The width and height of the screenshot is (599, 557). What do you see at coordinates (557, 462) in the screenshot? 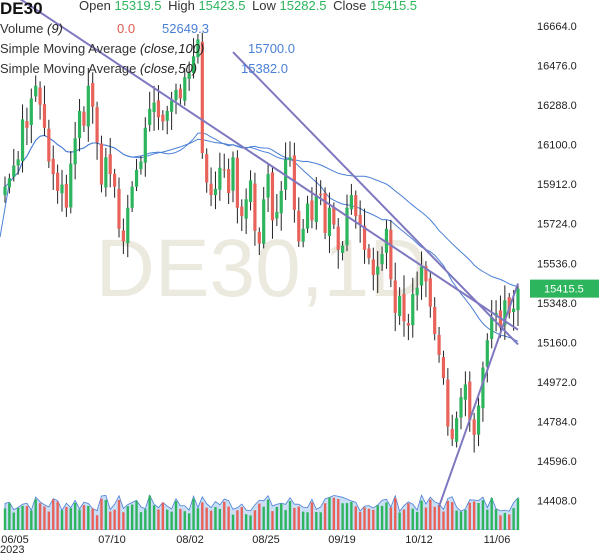
I see `y-tick-label: 14596.0` at bounding box center [557, 462].